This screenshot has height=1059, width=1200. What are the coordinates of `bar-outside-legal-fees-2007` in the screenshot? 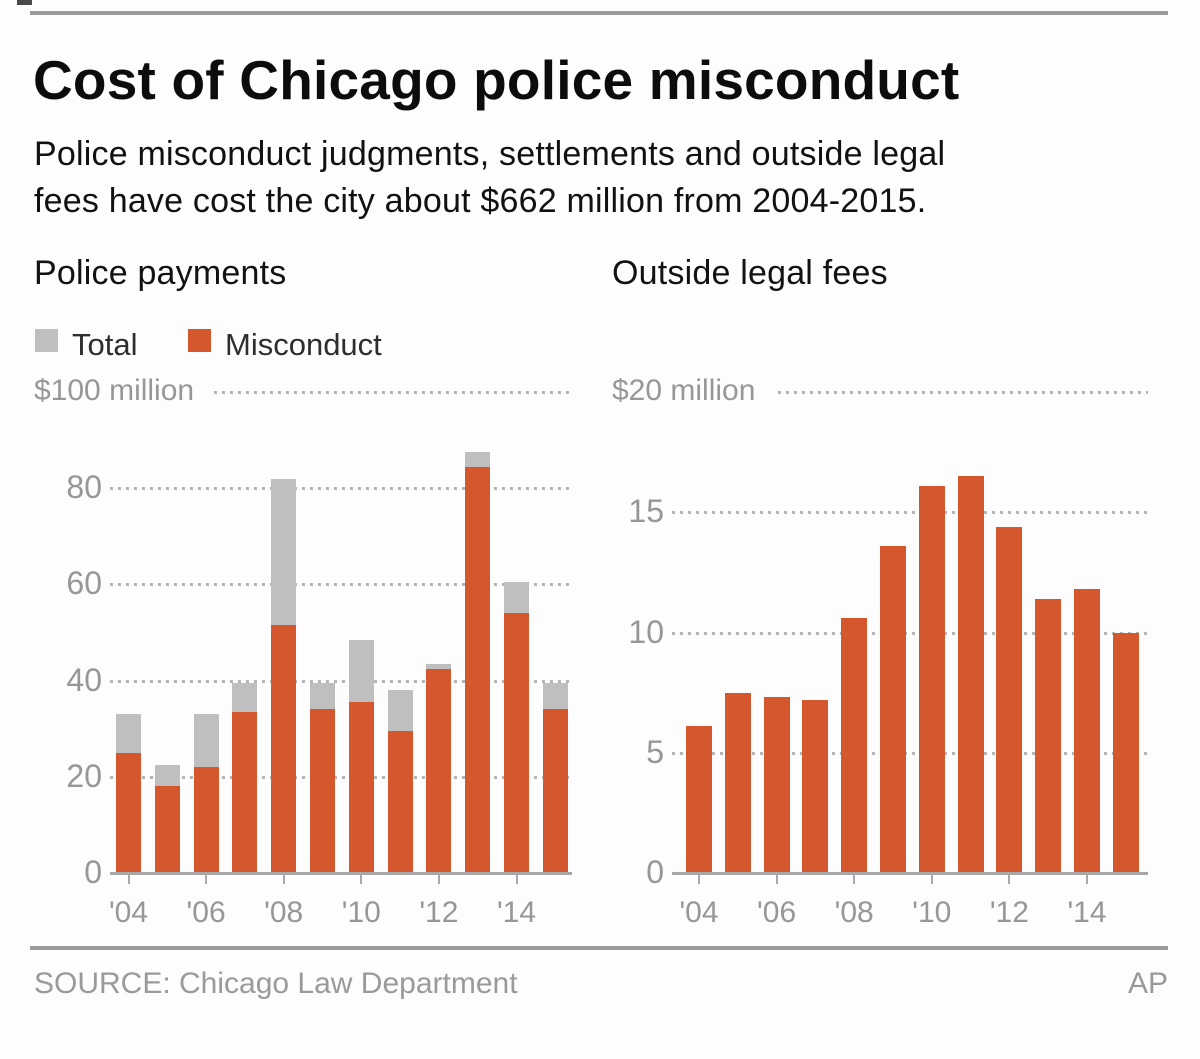 It's located at (815, 786).